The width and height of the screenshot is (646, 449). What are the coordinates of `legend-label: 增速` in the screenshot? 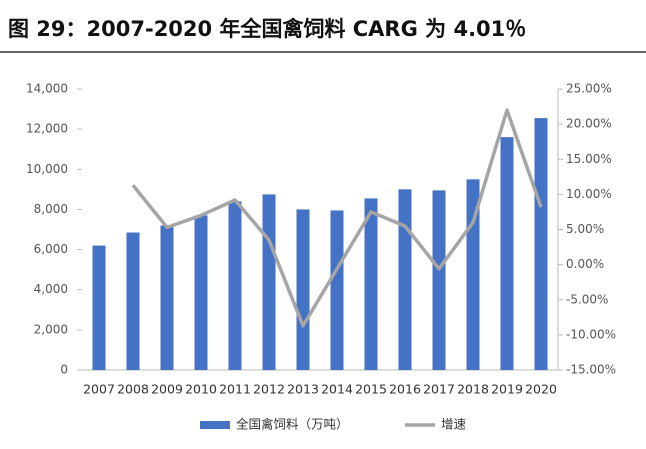 It's located at (454, 424).